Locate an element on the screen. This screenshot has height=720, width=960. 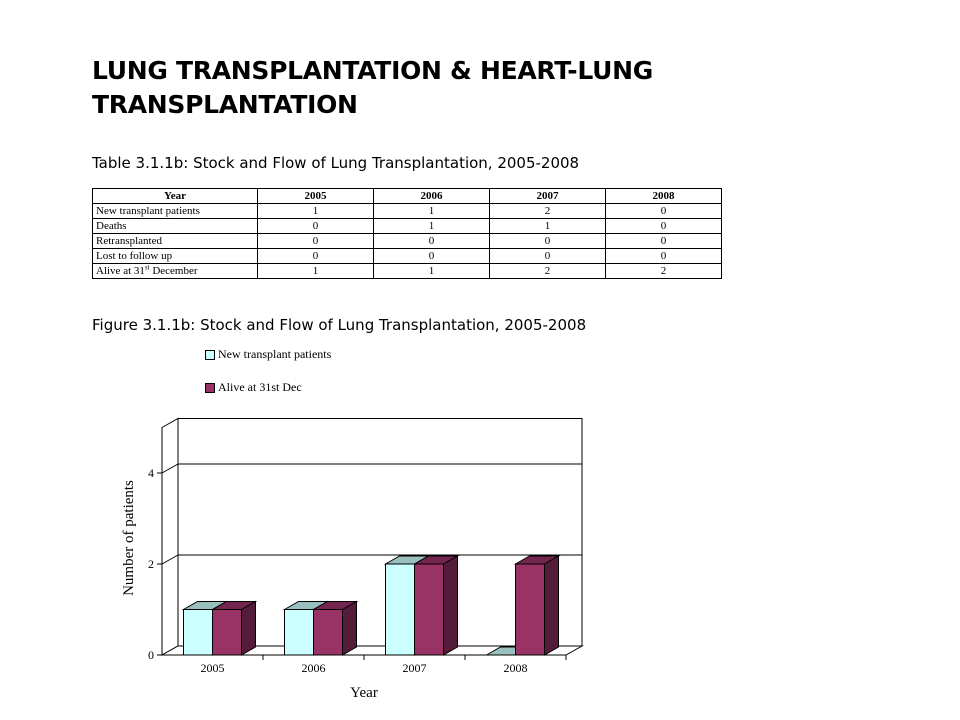
legend-label-new-patients: New transplant patients is located at coordinates (275, 354).